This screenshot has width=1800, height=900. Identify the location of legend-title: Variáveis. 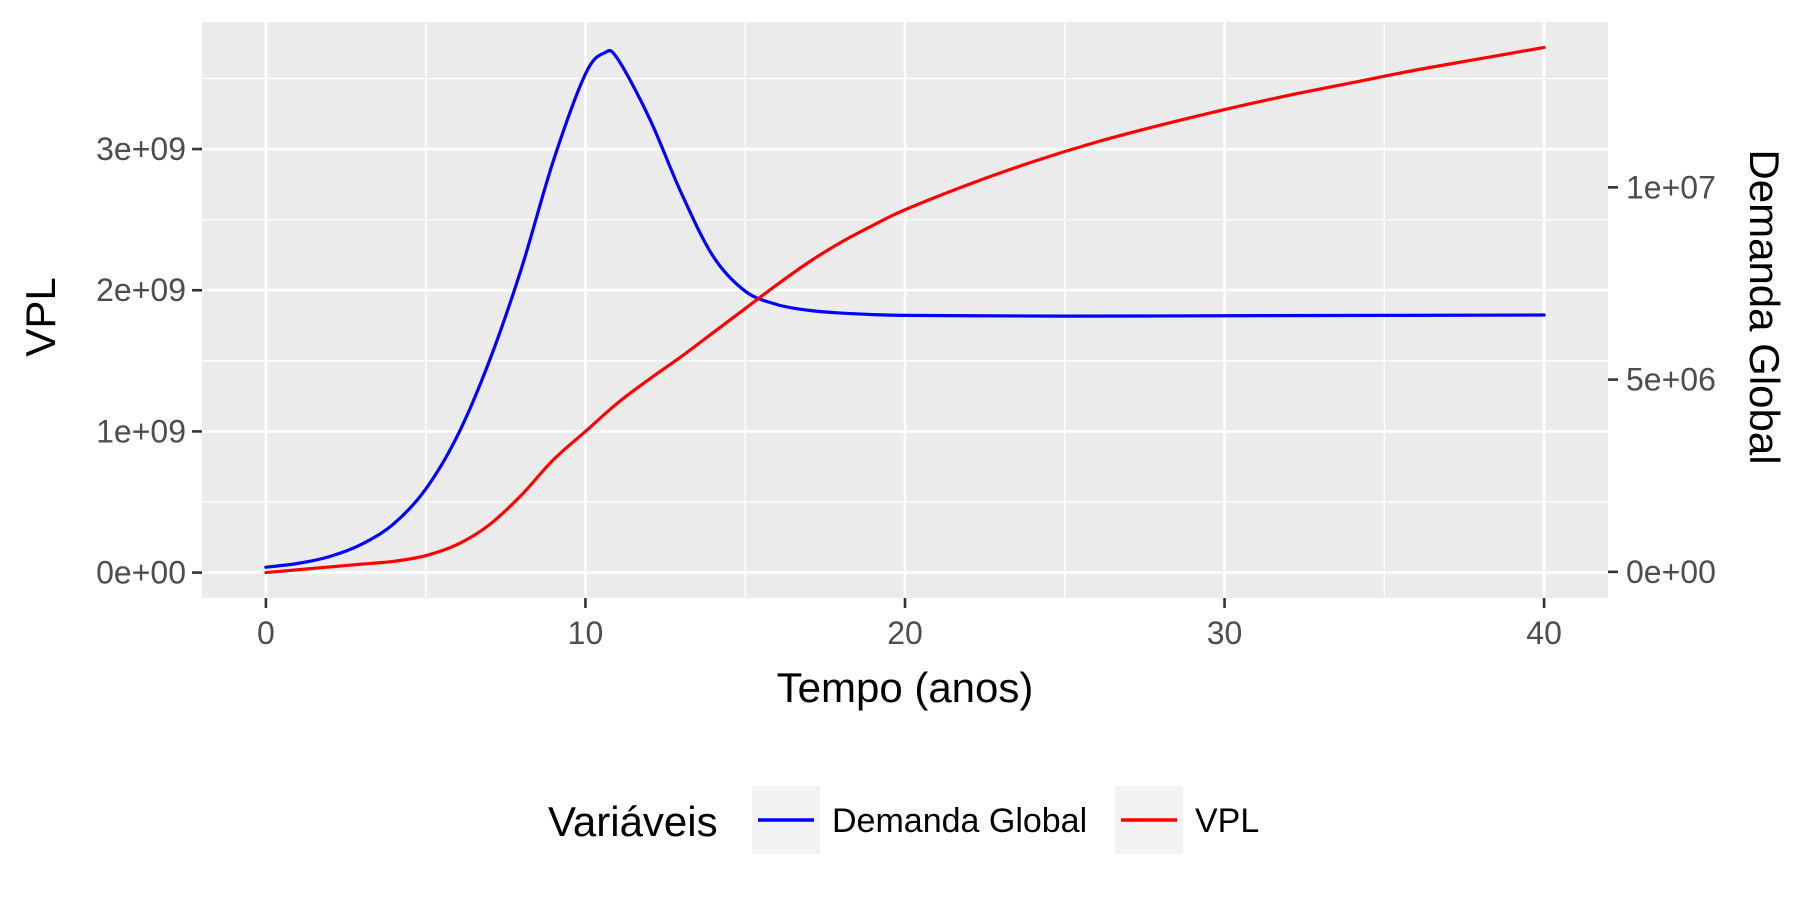
(633, 821).